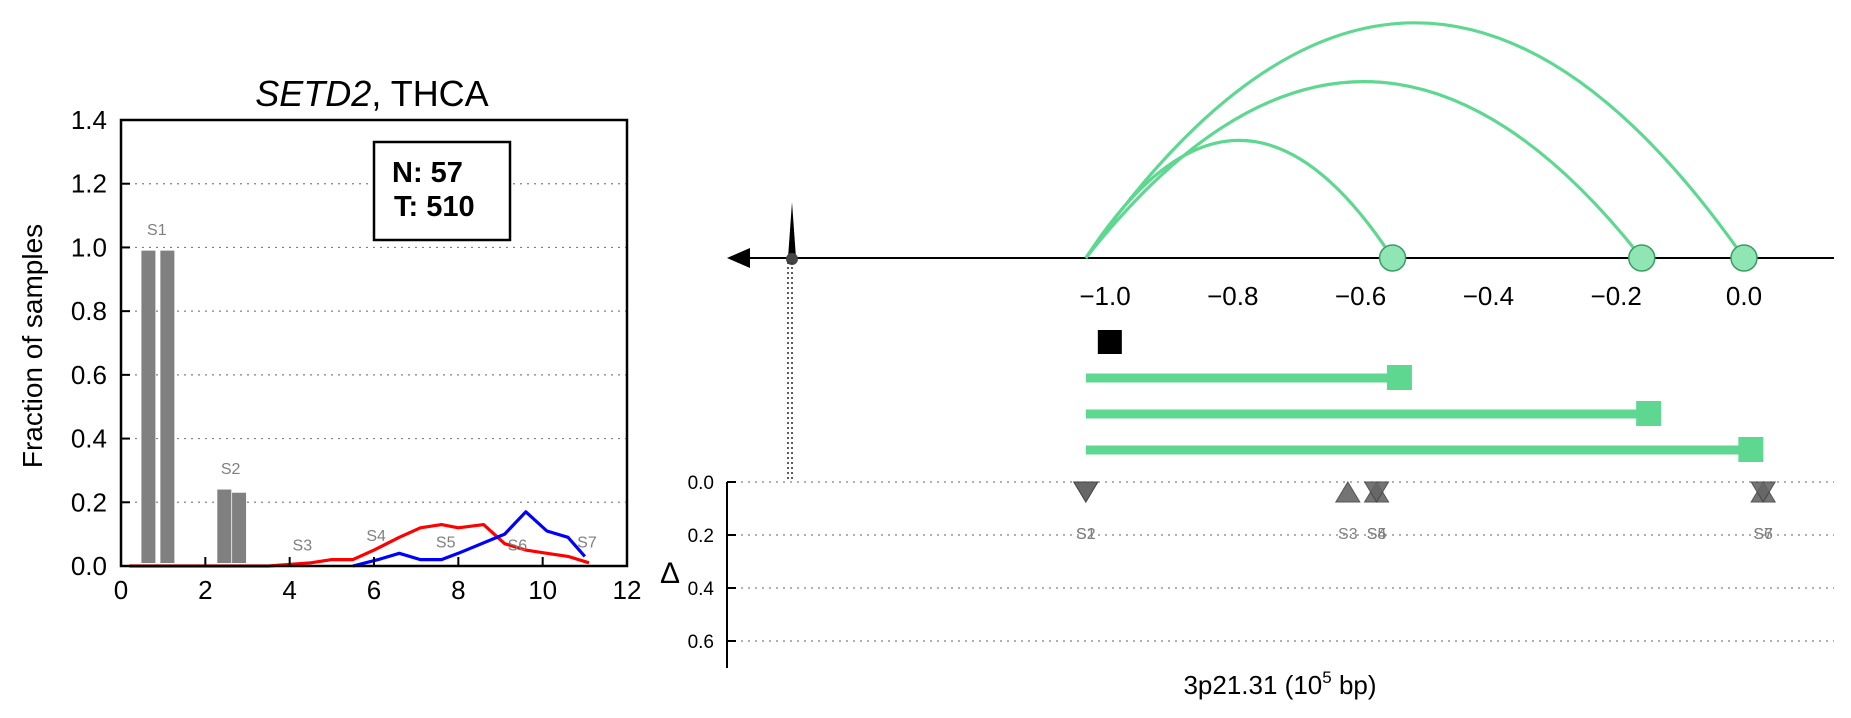 This screenshot has width=1851, height=718. What do you see at coordinates (1348, 534) in the screenshot?
I see `delta-sample-label: S3` at bounding box center [1348, 534].